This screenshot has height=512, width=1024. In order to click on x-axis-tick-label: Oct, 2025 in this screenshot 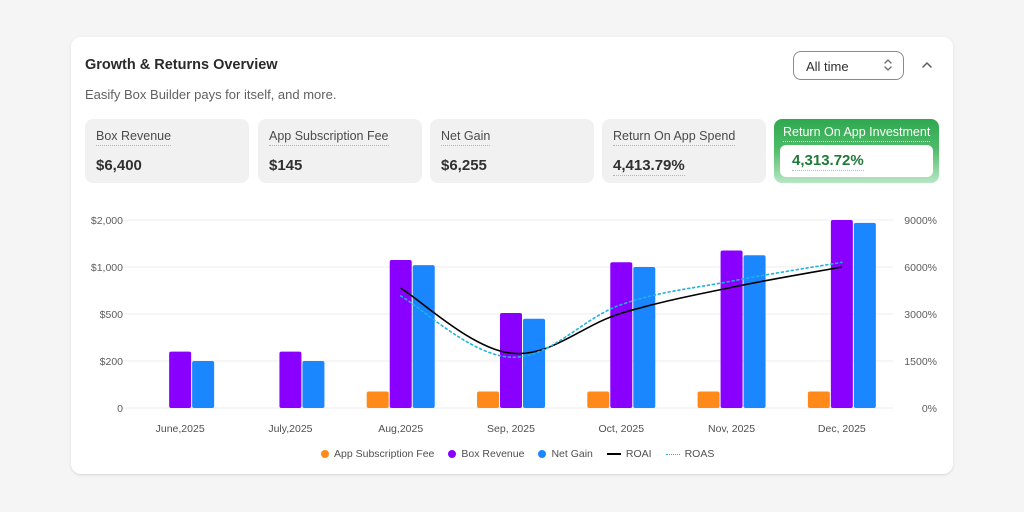, I will do `click(622, 429)`.